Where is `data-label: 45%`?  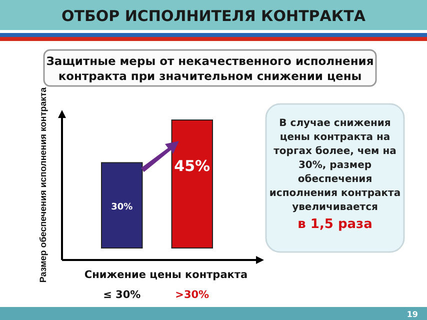
data-label: 45% is located at coordinates (192, 166).